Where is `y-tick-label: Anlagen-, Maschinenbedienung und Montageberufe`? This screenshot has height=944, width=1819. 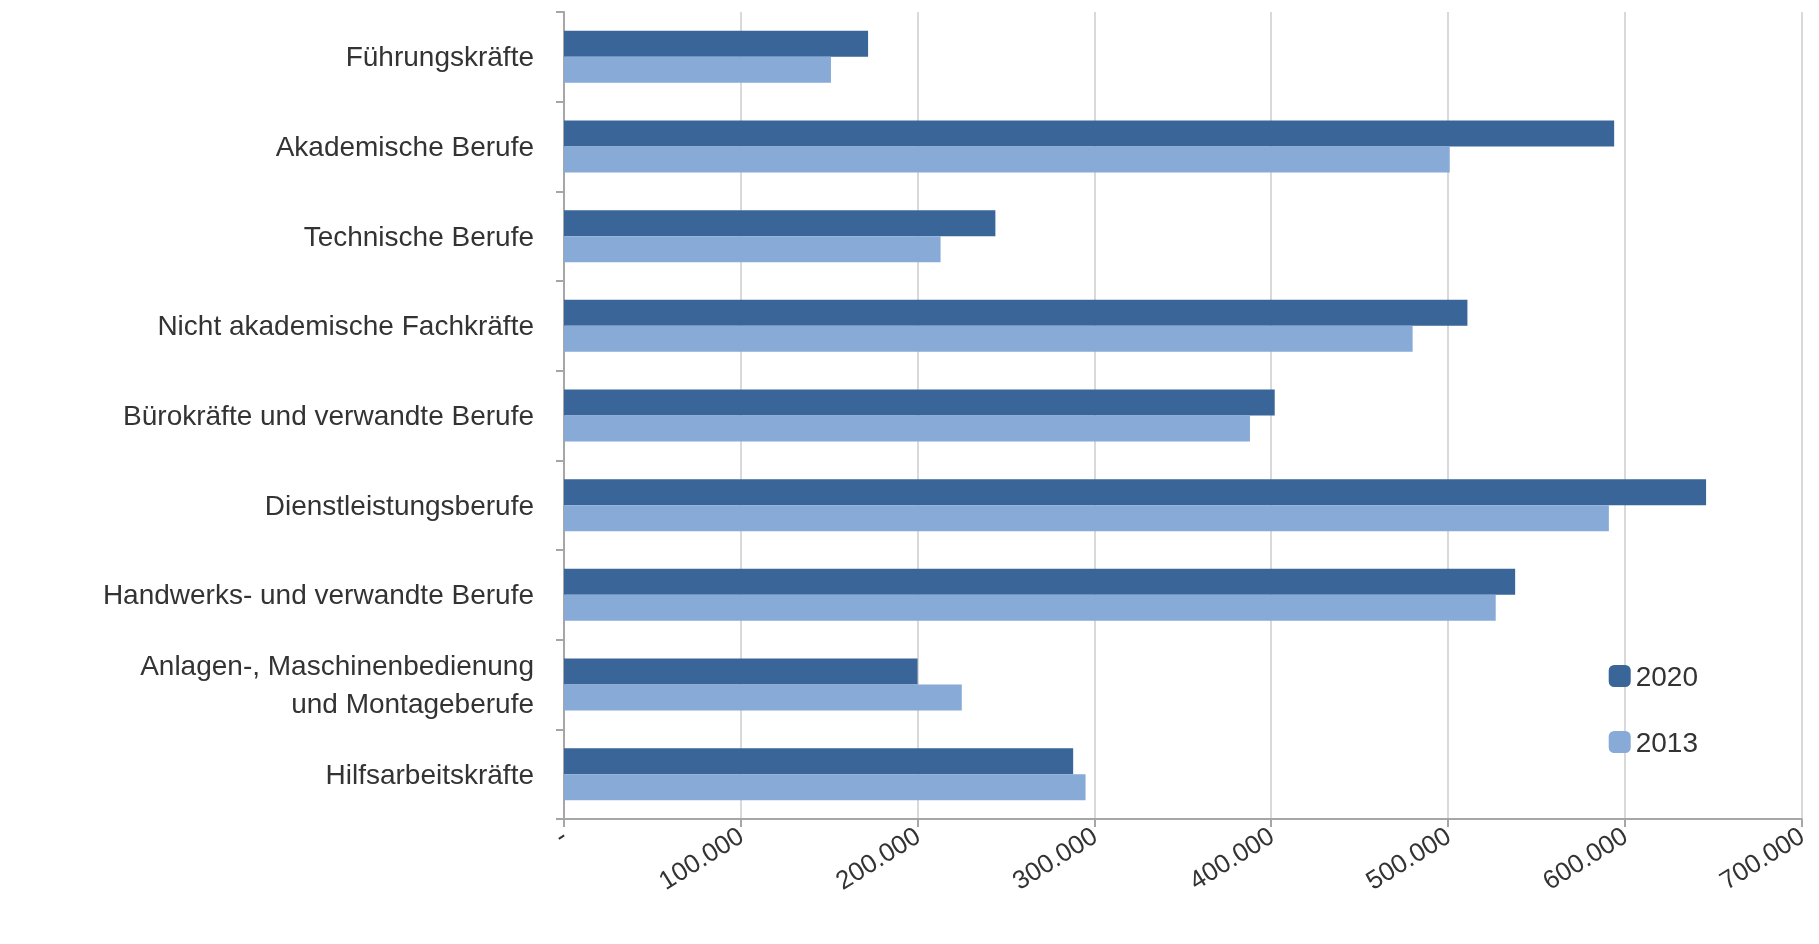
y-tick-label: Anlagen-, Maschinenbedienung und Montageberufe is located at coordinates (337, 684).